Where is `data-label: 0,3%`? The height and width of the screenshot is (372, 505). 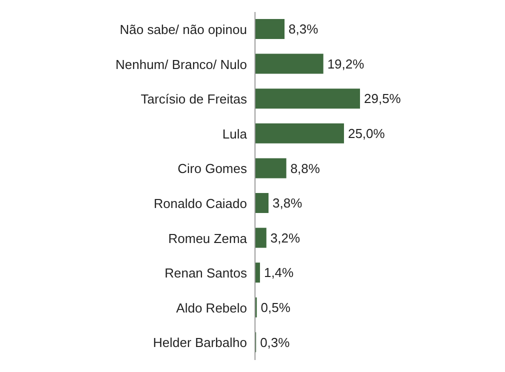 data-label: 0,3% is located at coordinates (275, 342).